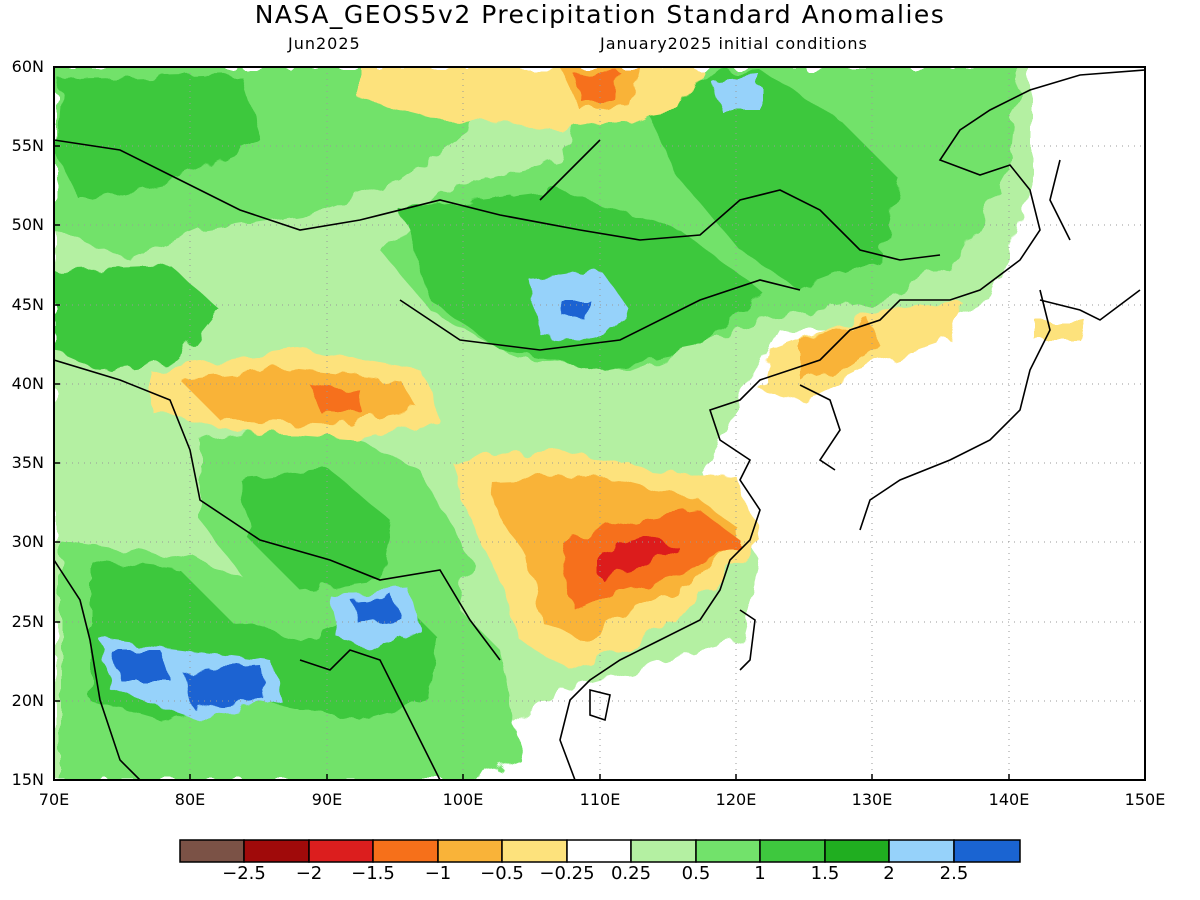  What do you see at coordinates (600, 799) in the screenshot?
I see `lon-label-110e: 110E` at bounding box center [600, 799].